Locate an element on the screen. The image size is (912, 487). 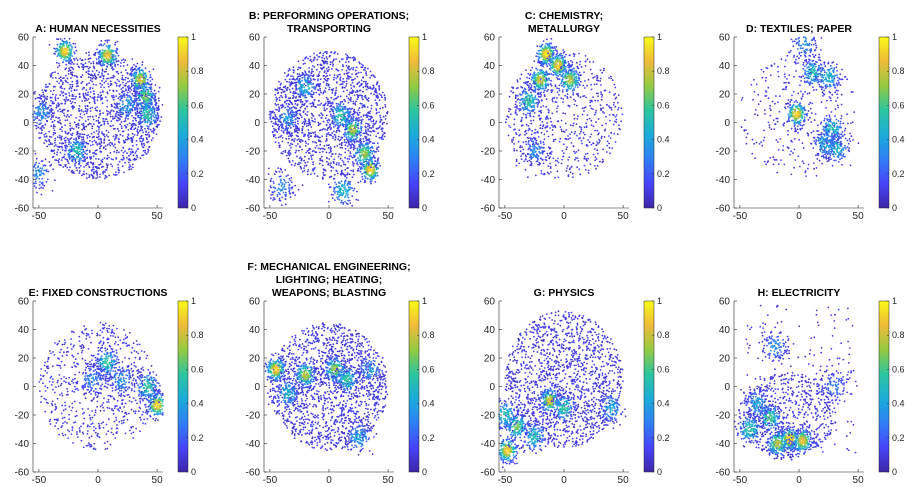
colorbar-tick-label: 0 is located at coordinates (193, 208).